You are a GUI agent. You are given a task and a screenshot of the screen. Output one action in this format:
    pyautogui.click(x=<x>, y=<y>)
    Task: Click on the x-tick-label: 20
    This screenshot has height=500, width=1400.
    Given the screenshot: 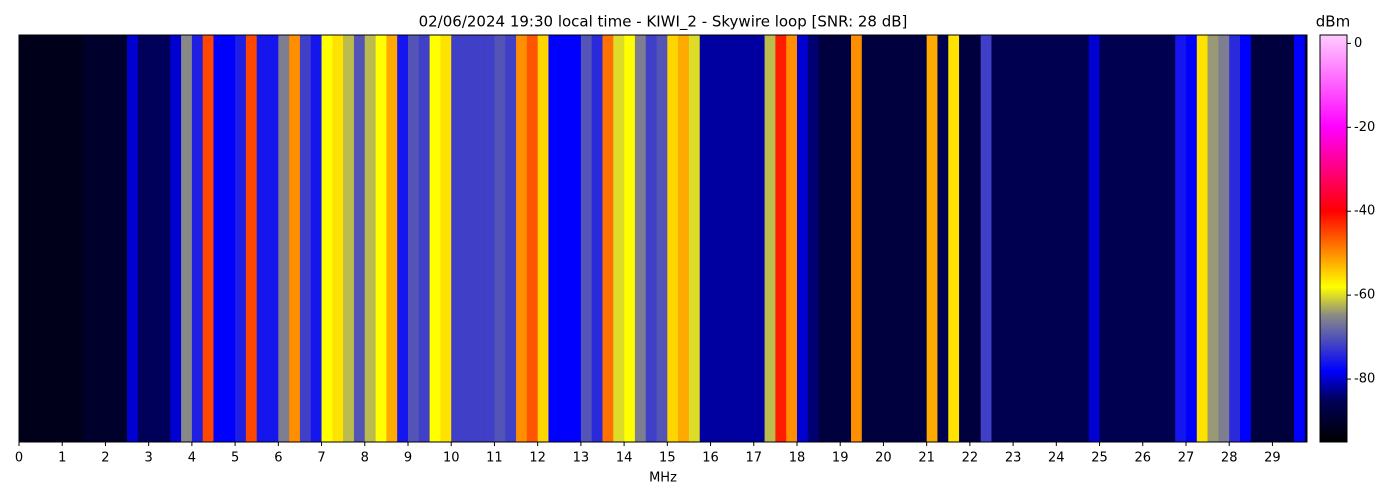 What is the action you would take?
    pyautogui.click(x=883, y=458)
    